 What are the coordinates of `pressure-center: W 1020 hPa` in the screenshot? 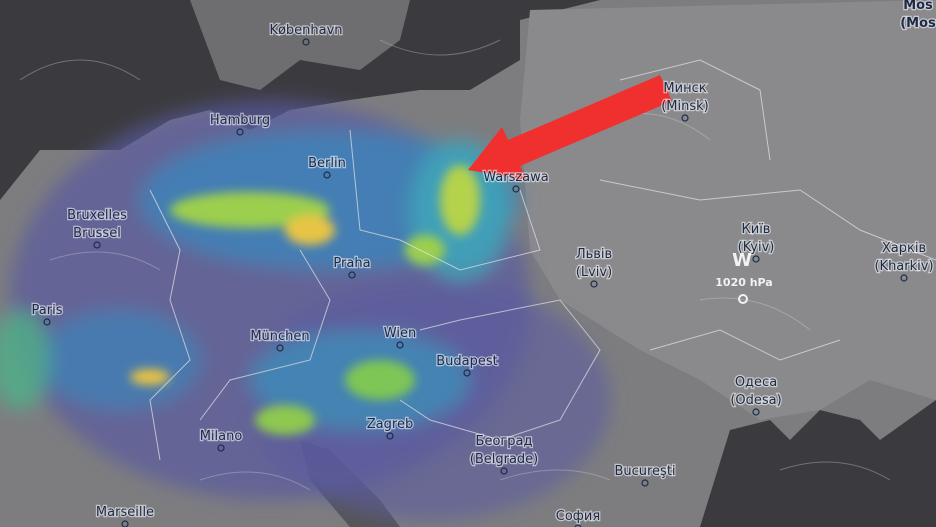 It's located at (744, 277).